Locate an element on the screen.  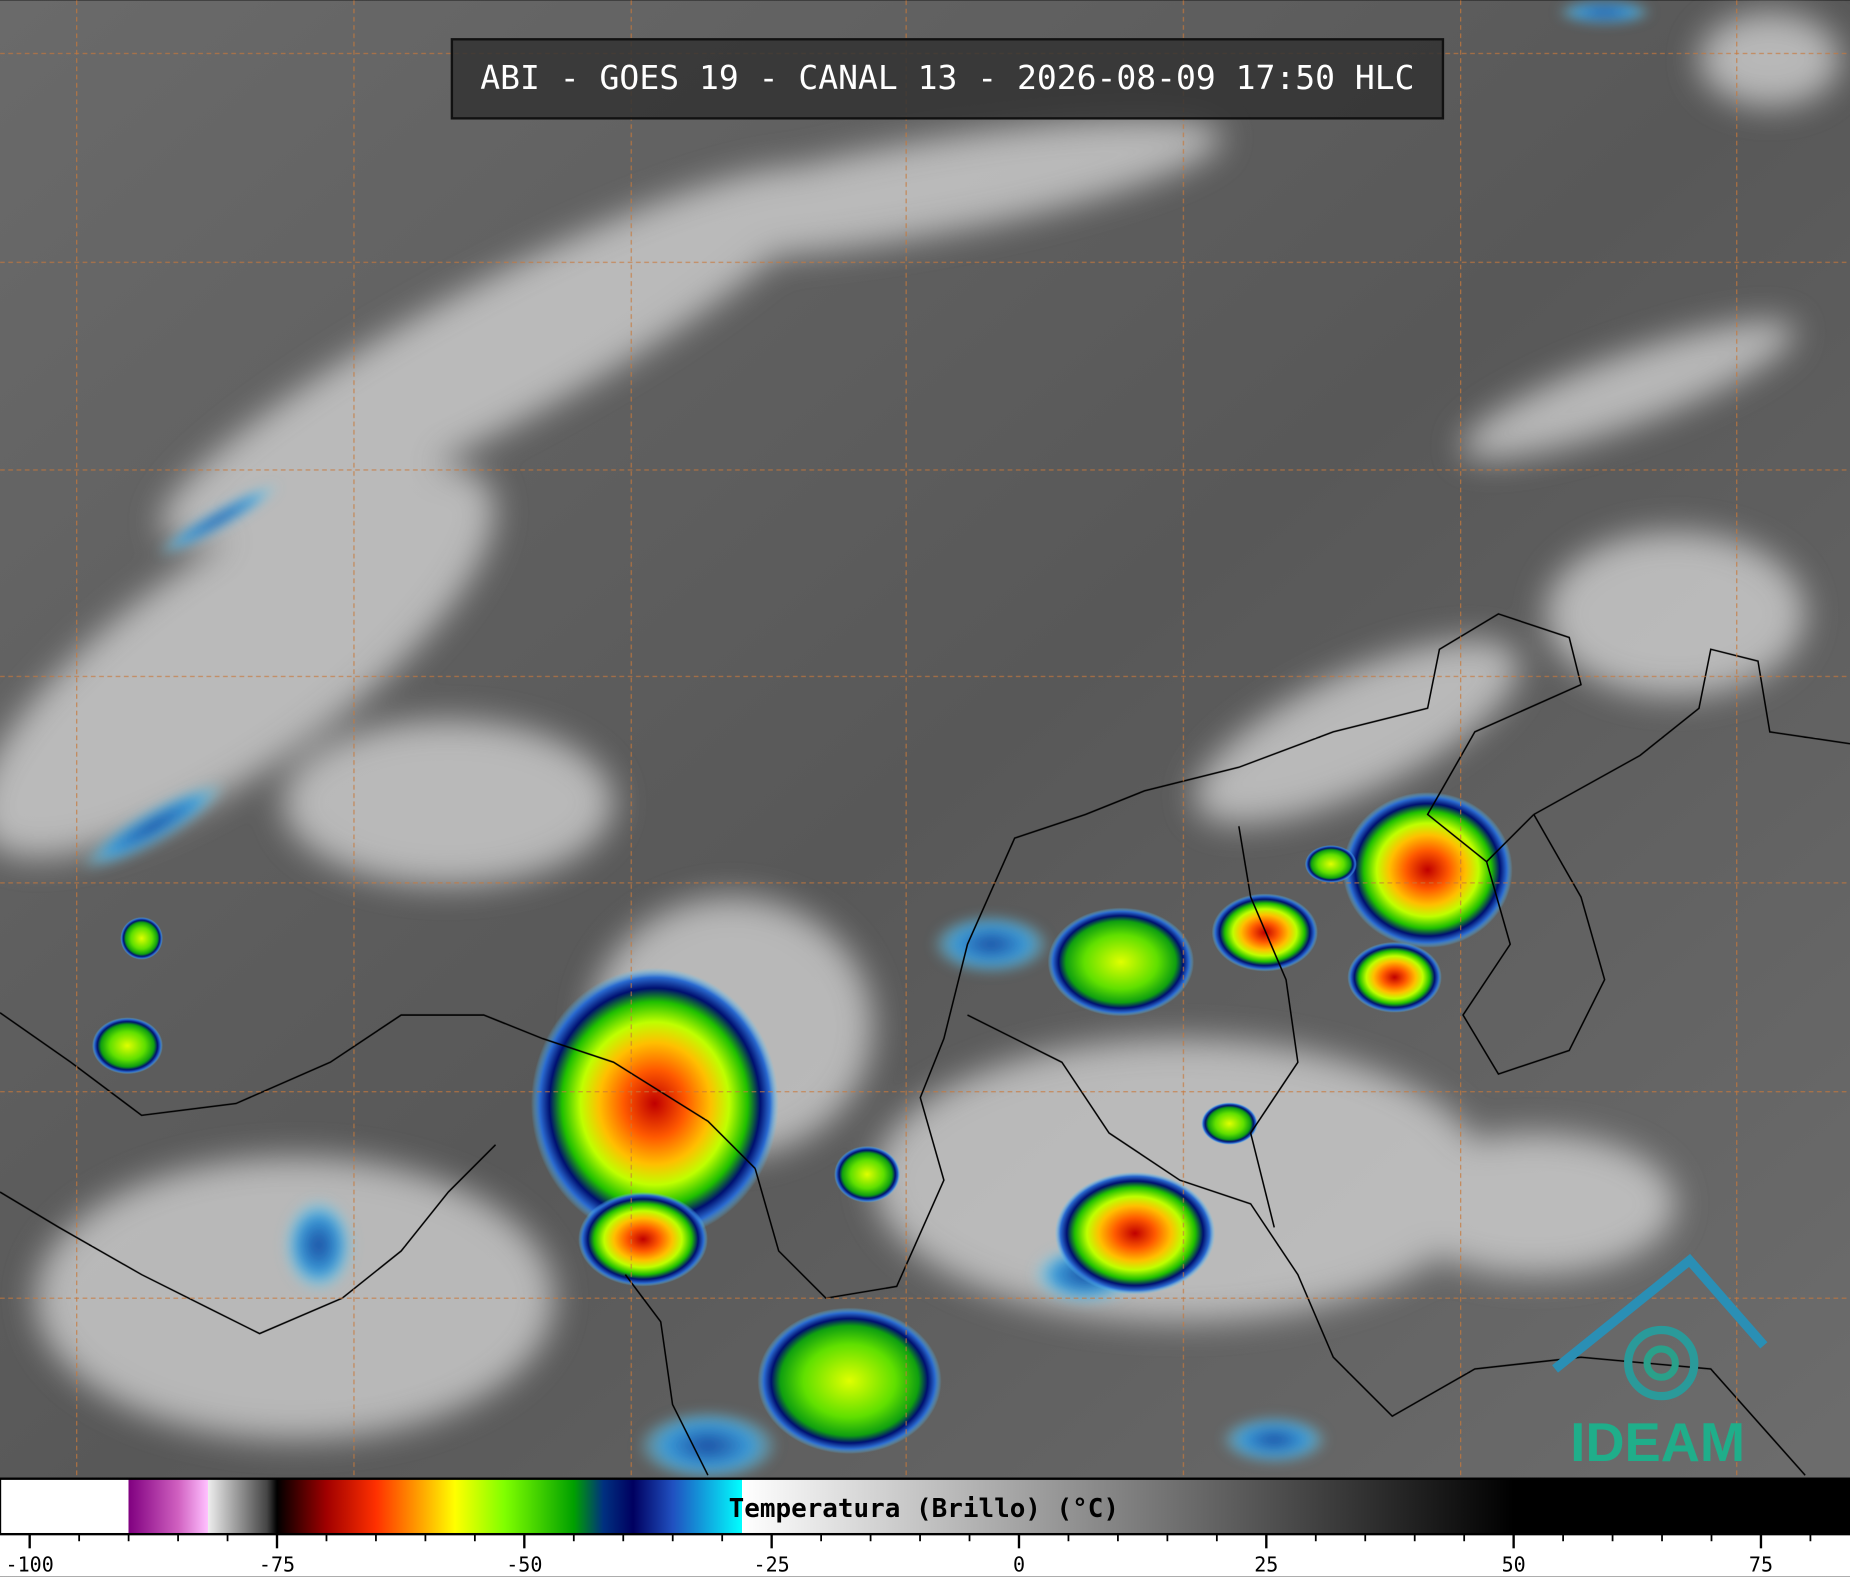
tick-label: -100 is located at coordinates (30, 1565).